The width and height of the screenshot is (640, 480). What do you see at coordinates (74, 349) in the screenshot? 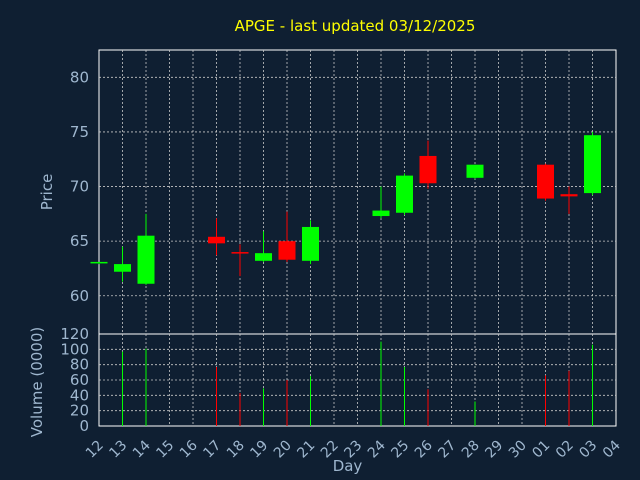
I see `volume-tick-label: 100` at bounding box center [74, 349].